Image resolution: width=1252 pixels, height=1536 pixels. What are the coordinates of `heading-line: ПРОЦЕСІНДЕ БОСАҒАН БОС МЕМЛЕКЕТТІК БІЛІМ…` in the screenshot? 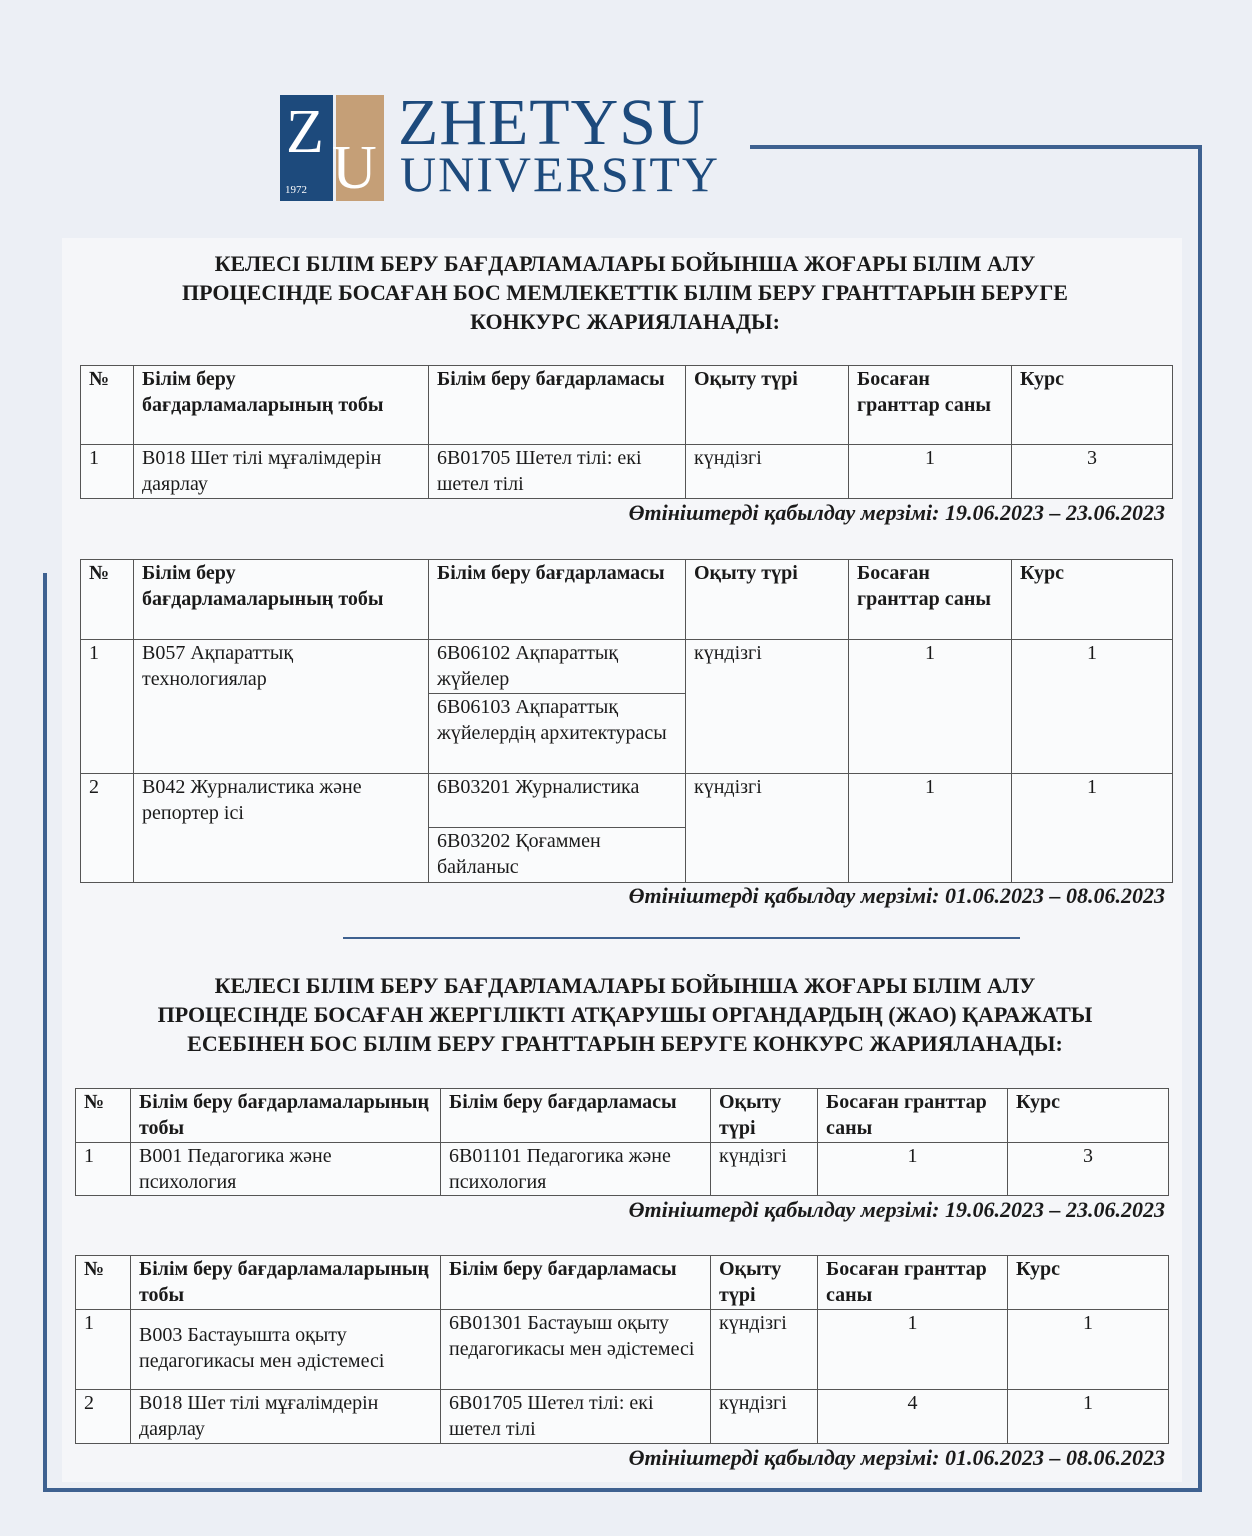 It's located at (625, 292).